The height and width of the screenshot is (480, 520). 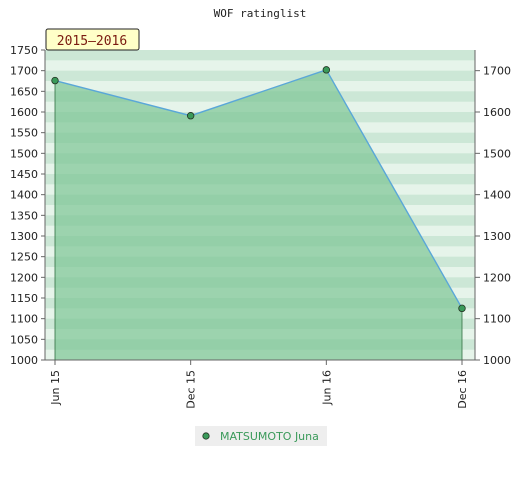 I want to click on y-tick-label-left: 1750, so click(x=24, y=50).